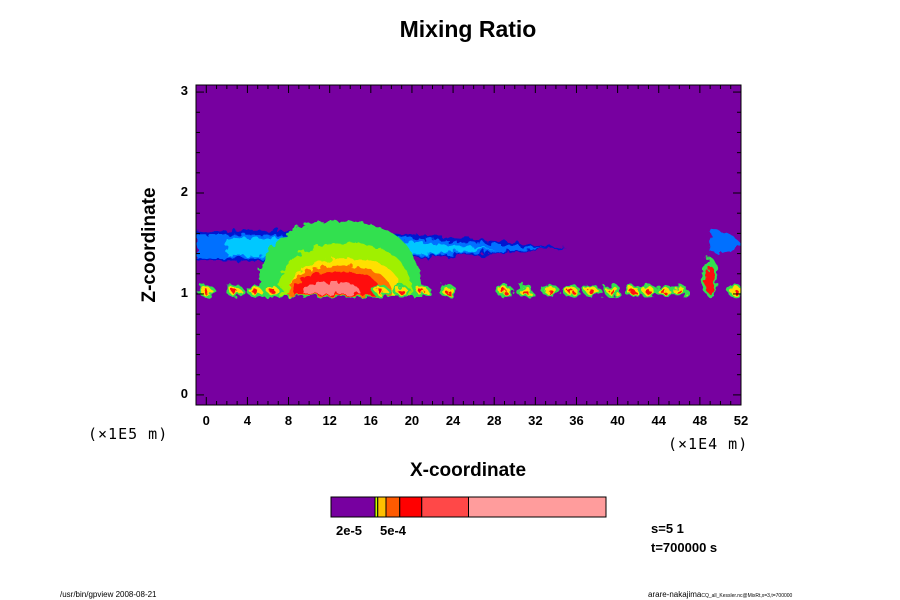  Describe the element at coordinates (453, 420) in the screenshot. I see `x-tick-label: 24` at that location.